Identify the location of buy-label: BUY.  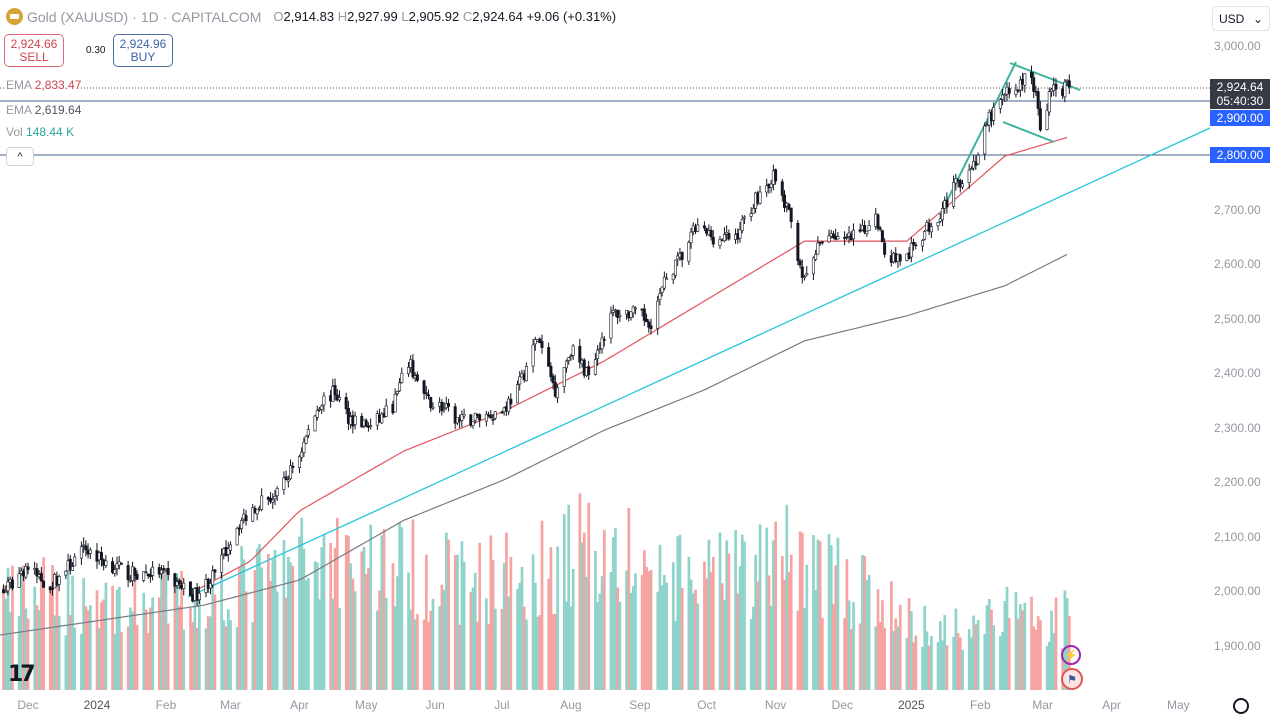
(143, 56).